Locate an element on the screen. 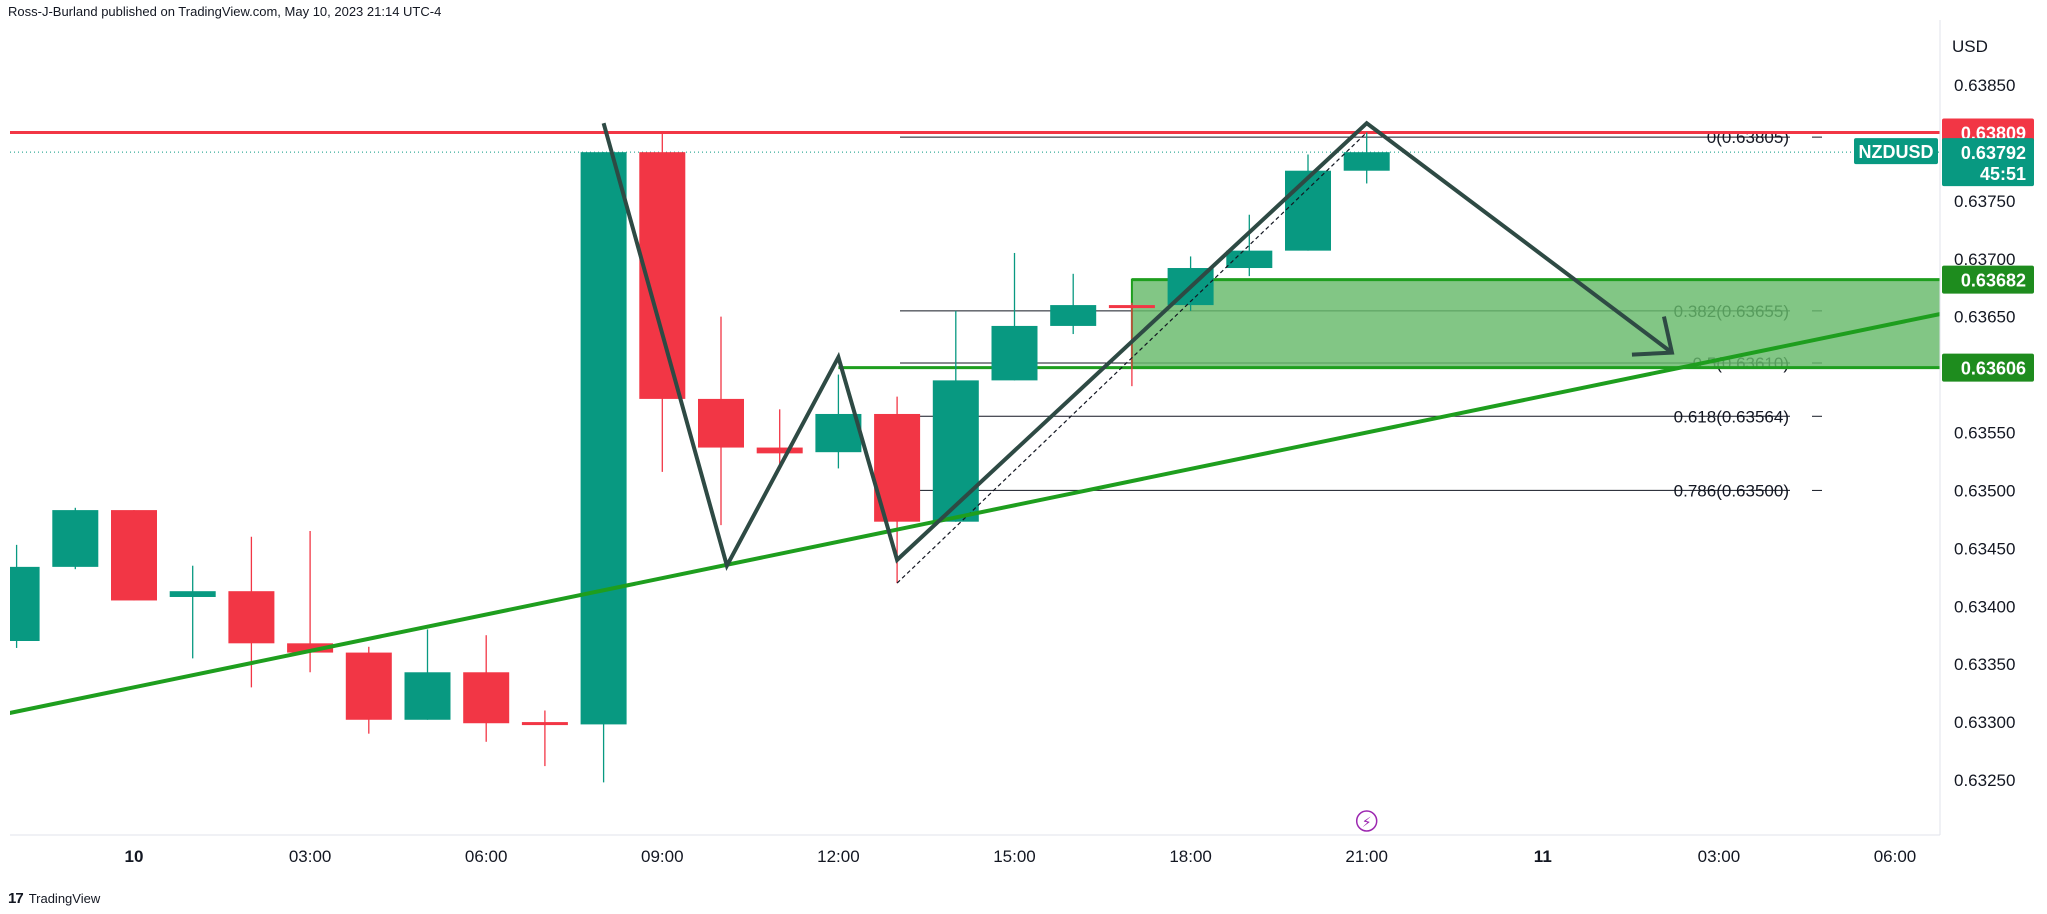 The height and width of the screenshot is (914, 2047). pattern-arrowhead is located at coordinates (1653, 336).